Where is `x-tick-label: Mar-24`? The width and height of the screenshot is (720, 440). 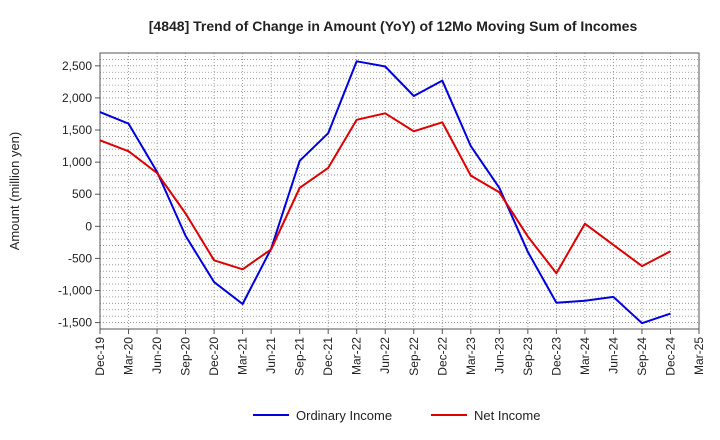 x-tick-label: Mar-24 is located at coordinates (585, 356).